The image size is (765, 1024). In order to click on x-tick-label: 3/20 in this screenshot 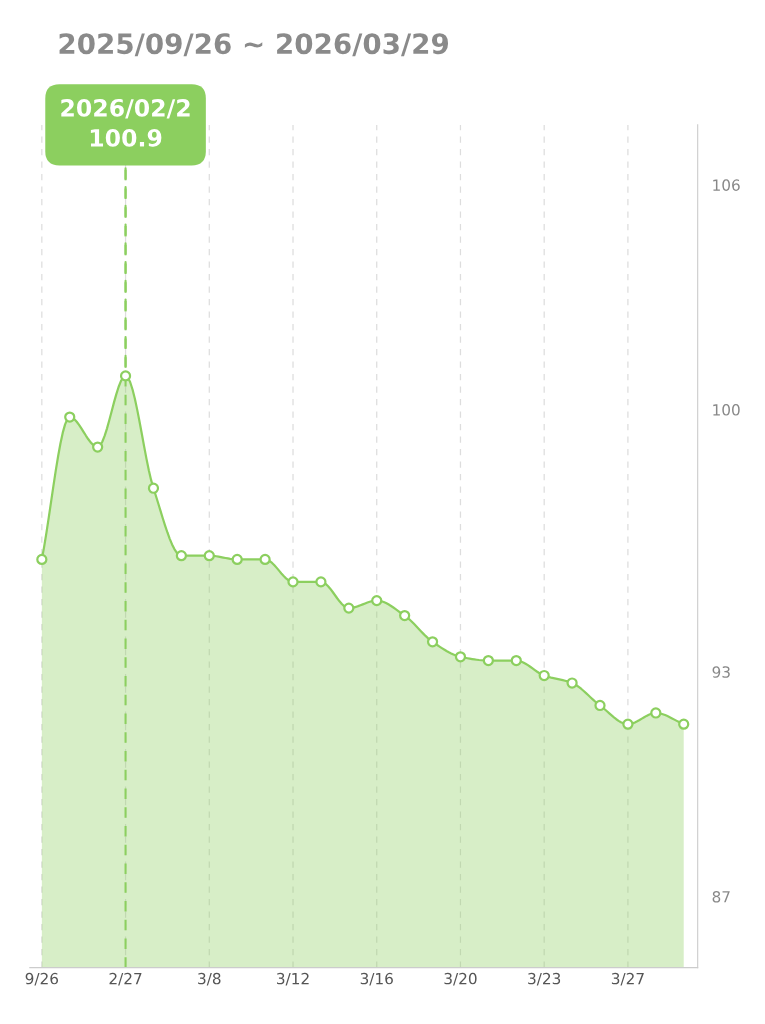, I will do `click(460, 979)`.